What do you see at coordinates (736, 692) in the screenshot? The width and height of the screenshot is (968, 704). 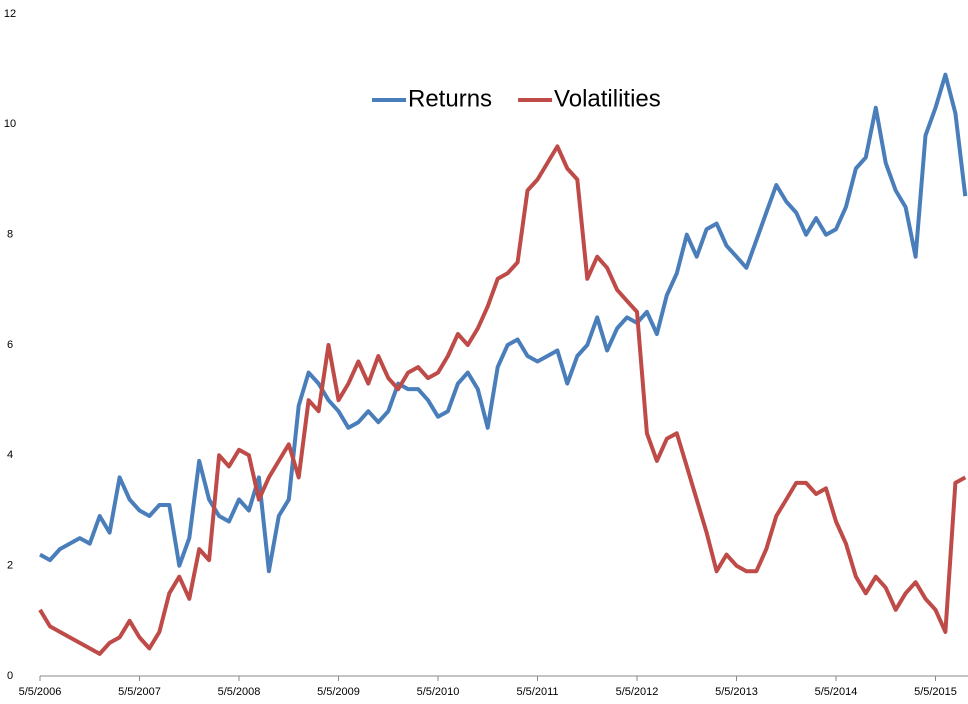 I see `x-tick-label: 5/5/2013` at bounding box center [736, 692].